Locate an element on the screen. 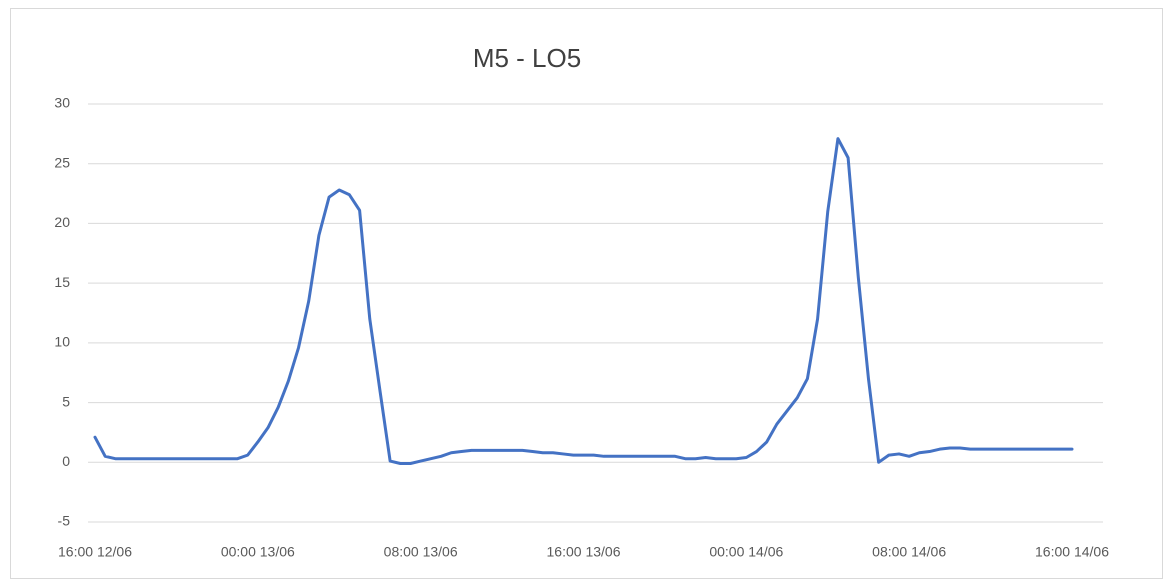 The height and width of the screenshot is (587, 1174). y-tick-label: 10 is located at coordinates (62, 342).